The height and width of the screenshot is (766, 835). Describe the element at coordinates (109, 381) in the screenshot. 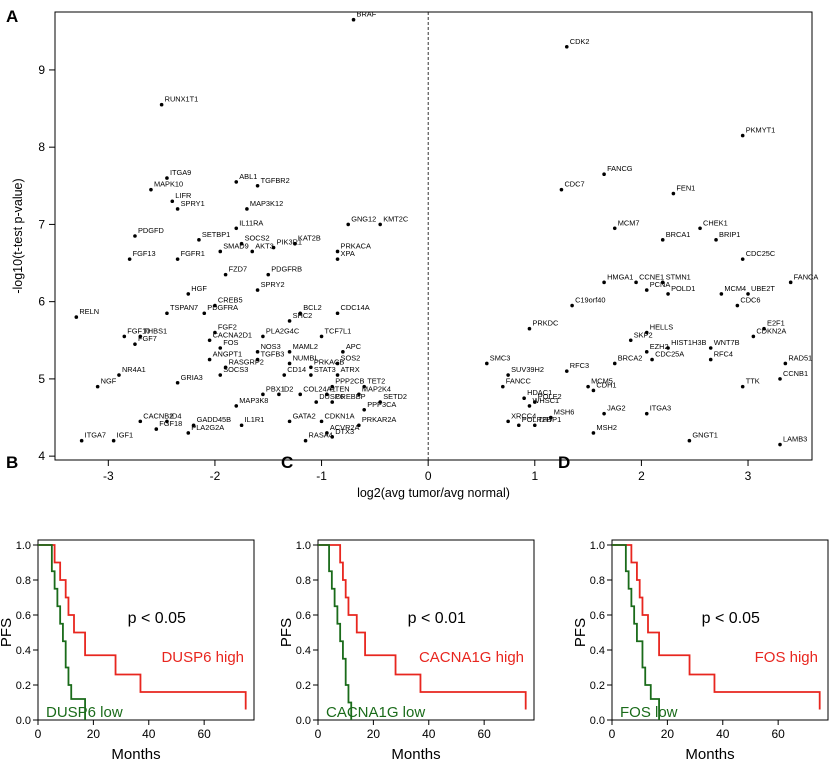

I see `gene-label: NGF` at that location.